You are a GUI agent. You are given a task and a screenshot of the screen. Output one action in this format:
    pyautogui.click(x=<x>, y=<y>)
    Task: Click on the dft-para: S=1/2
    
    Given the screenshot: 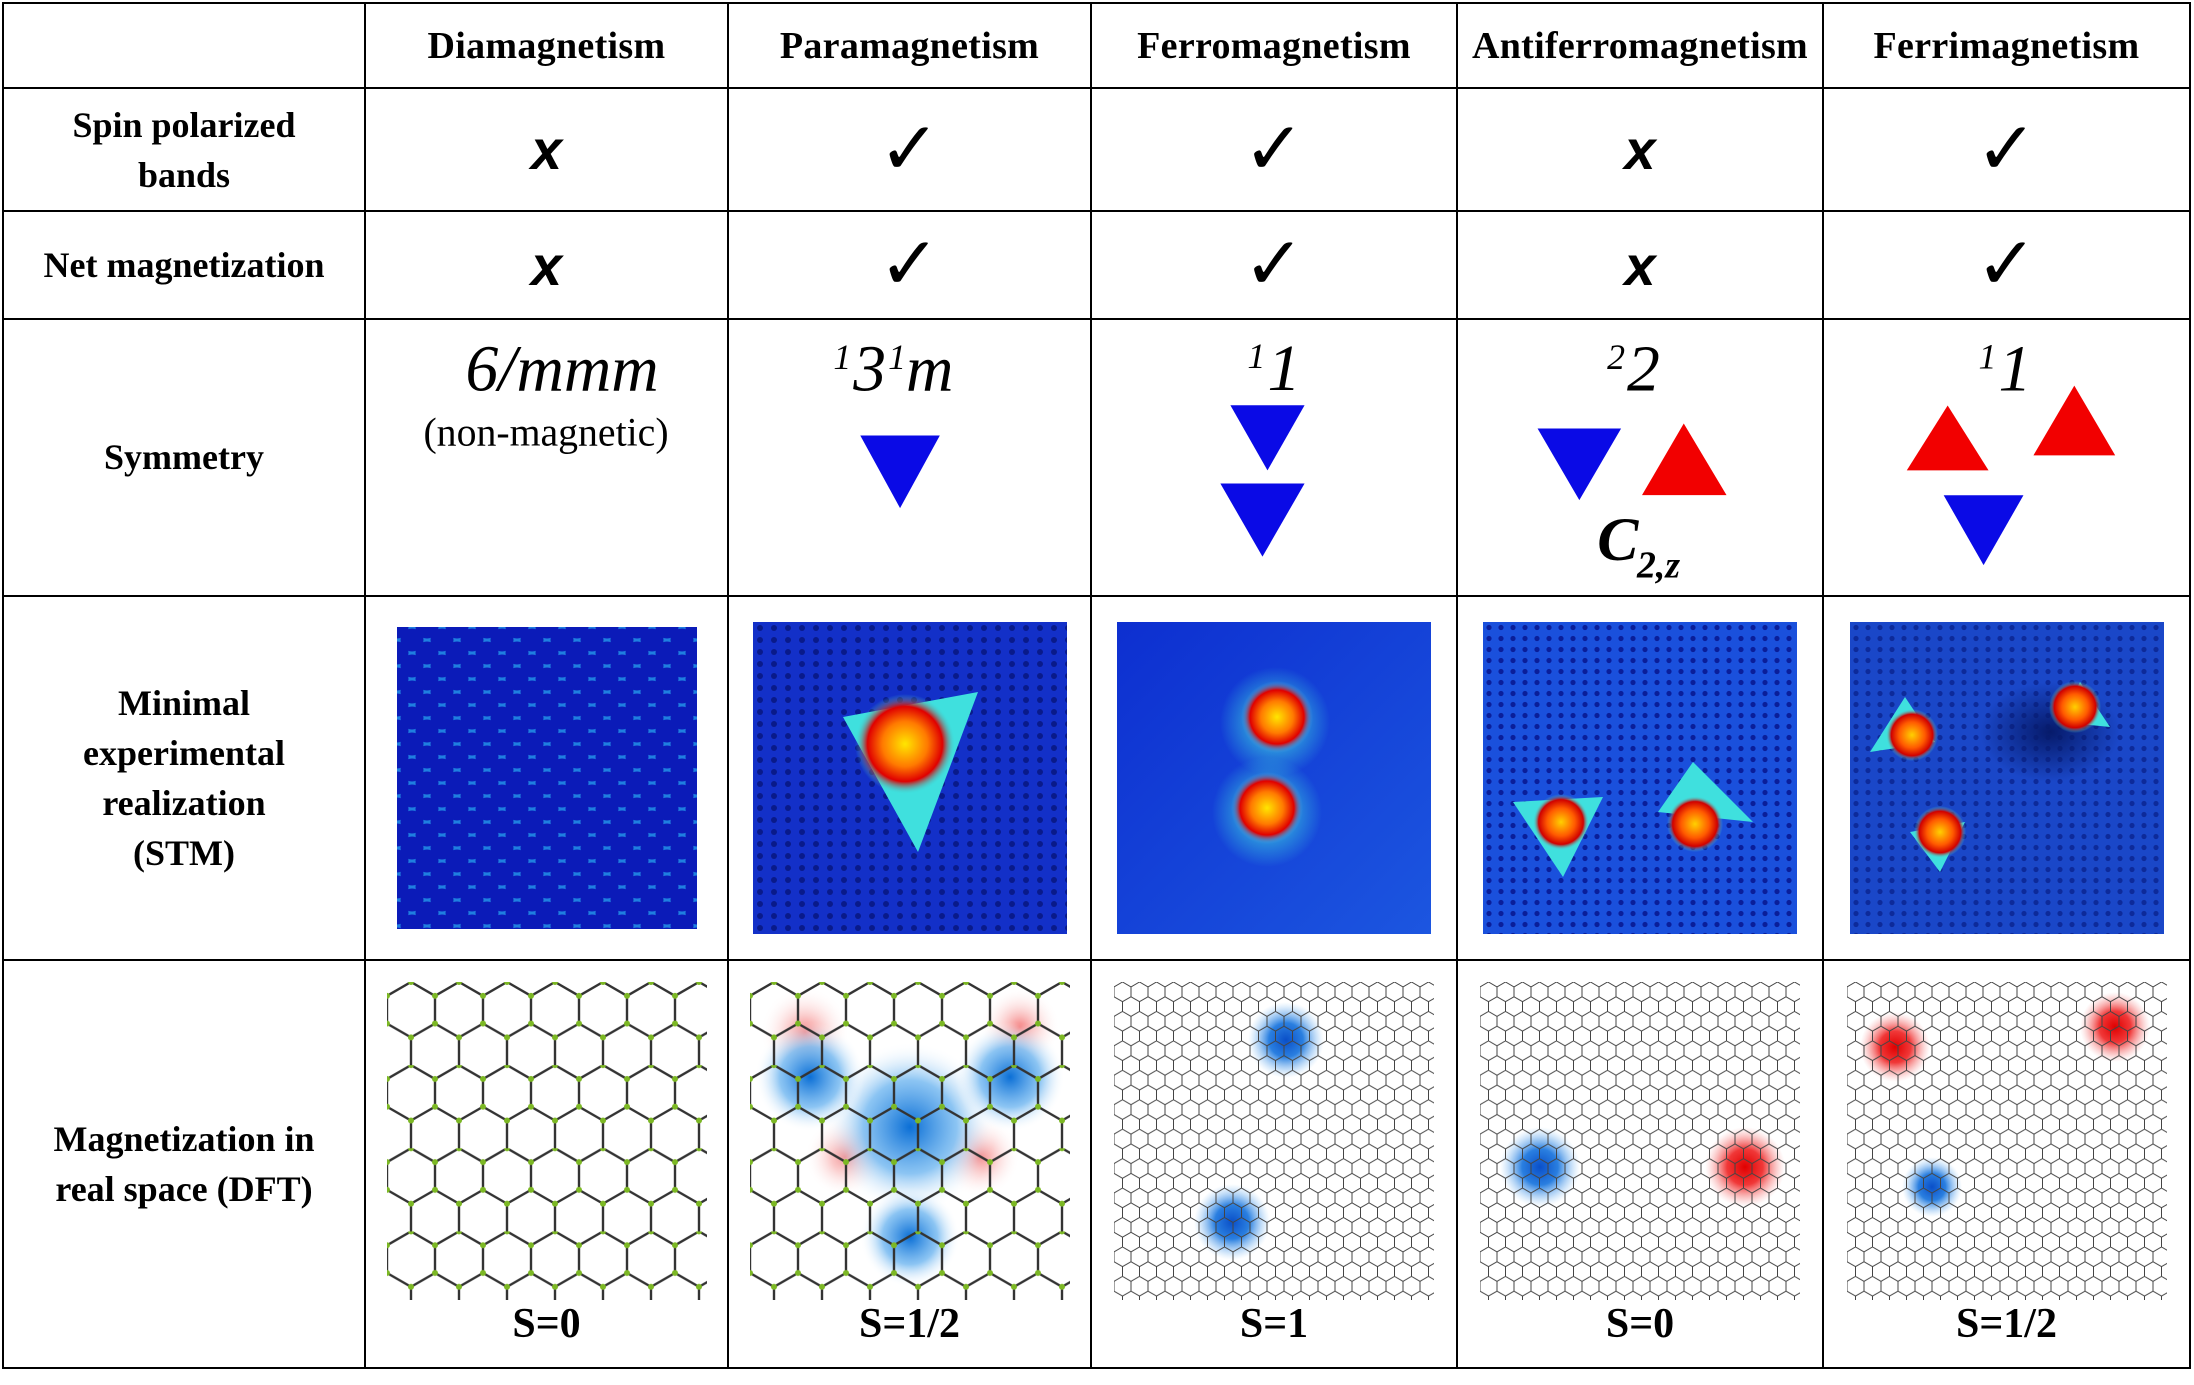 What is the action you would take?
    pyautogui.click(x=909, y=1163)
    